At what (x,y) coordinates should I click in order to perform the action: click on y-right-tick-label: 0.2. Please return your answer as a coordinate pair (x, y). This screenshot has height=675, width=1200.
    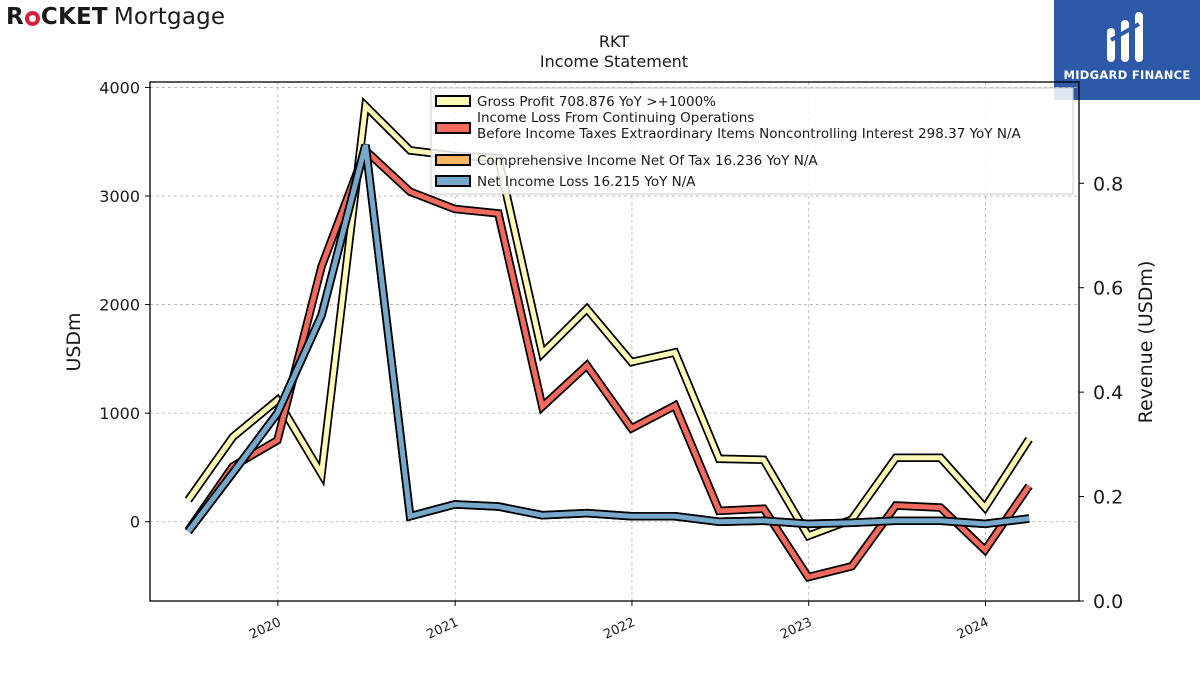
    Looking at the image, I should click on (1108, 498).